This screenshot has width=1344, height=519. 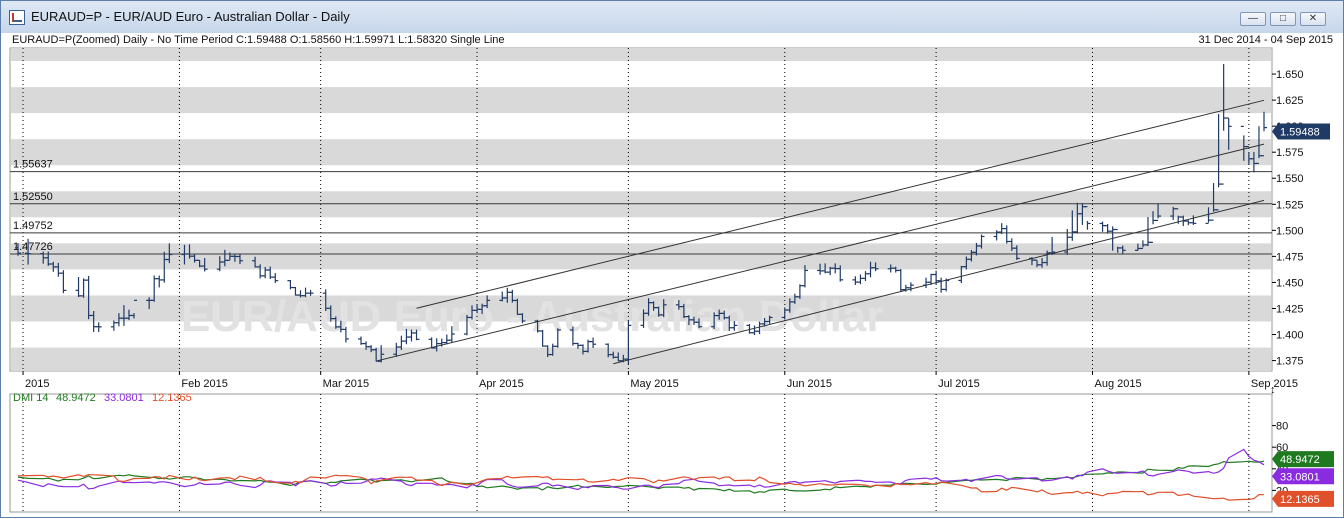 What do you see at coordinates (1290, 362) in the screenshot?
I see `y-tick-label: 1.375` at bounding box center [1290, 362].